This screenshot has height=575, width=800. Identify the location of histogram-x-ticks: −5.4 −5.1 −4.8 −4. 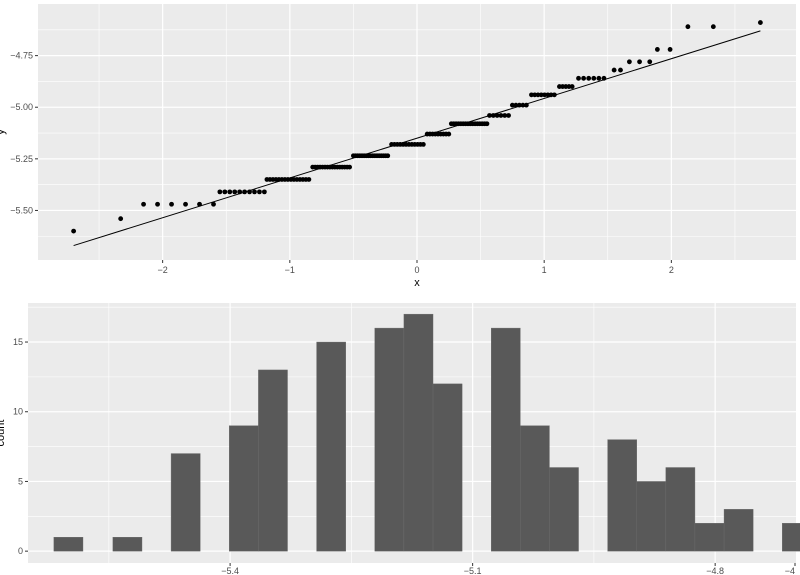
(508, 569).